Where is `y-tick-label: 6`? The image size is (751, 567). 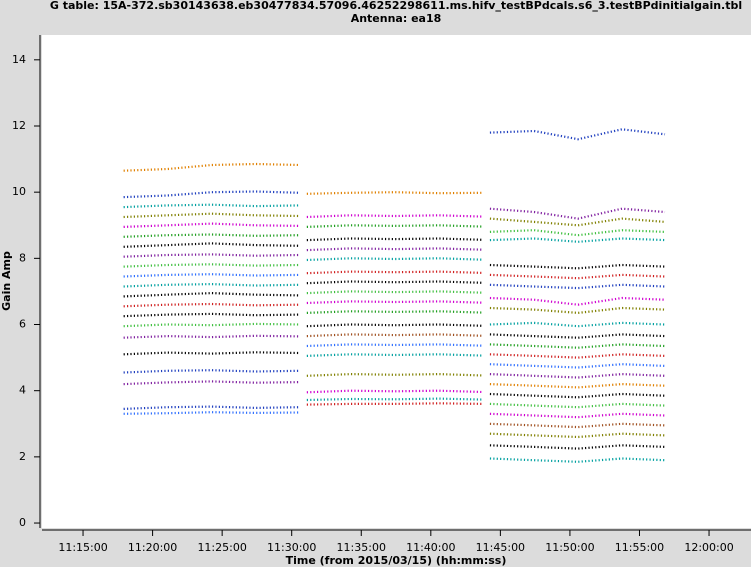
y-tick-label: 6 is located at coordinates (22, 324).